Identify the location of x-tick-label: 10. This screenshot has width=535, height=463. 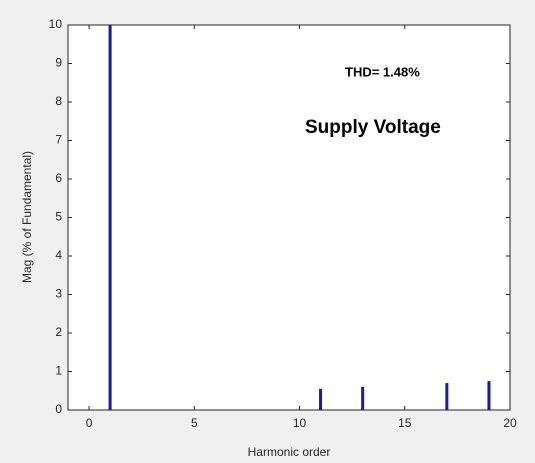
(300, 423).